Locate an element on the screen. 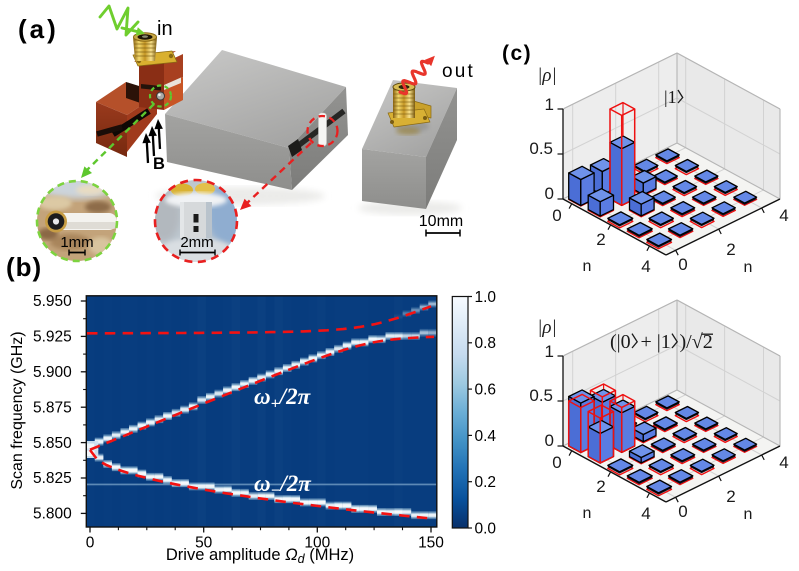 The height and width of the screenshot is (571, 799). svg-text: 10mm is located at coordinates (441, 221).